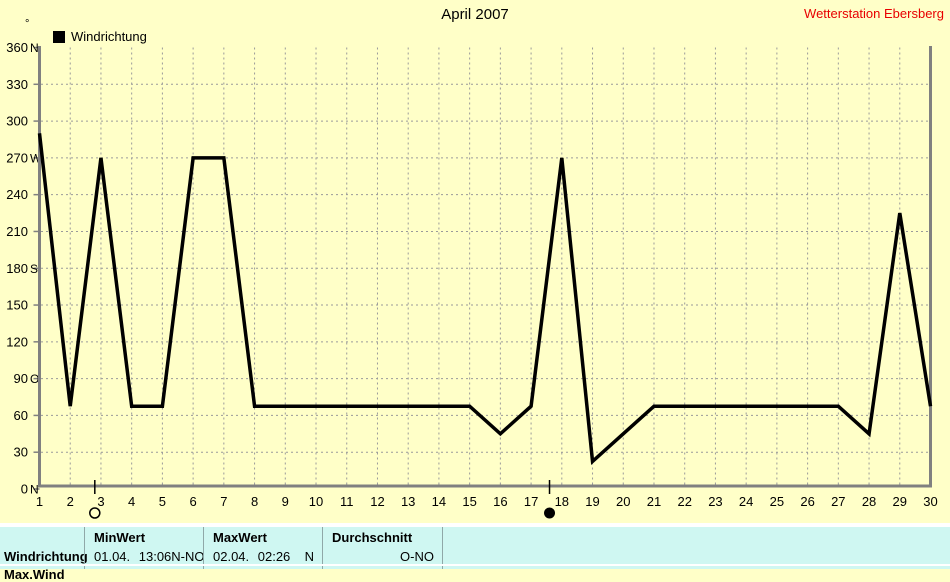 The height and width of the screenshot is (582, 950). I want to click on page-title: April 2007, so click(475, 14).